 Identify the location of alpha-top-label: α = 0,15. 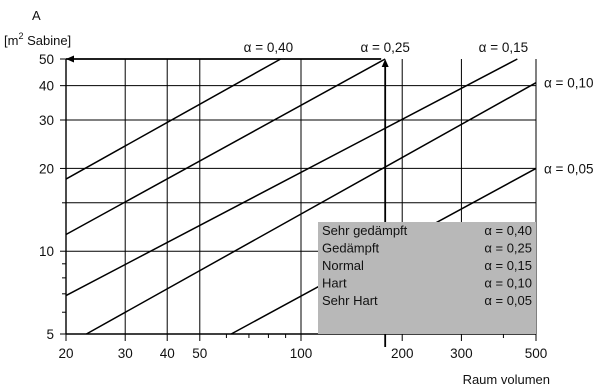
(503, 47).